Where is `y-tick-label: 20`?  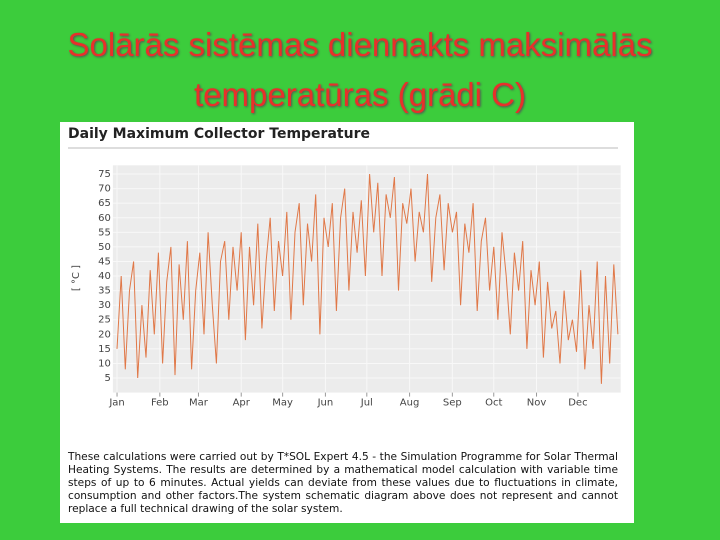 y-tick-label: 20 is located at coordinates (104, 334).